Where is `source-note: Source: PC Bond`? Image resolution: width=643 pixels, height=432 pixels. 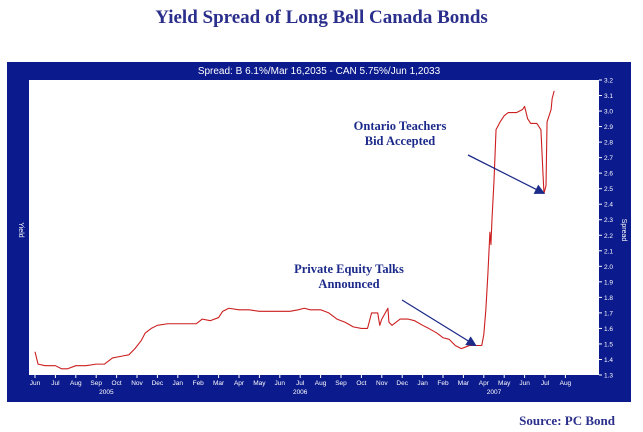 source-note: Source: PC Bond is located at coordinates (567, 420).